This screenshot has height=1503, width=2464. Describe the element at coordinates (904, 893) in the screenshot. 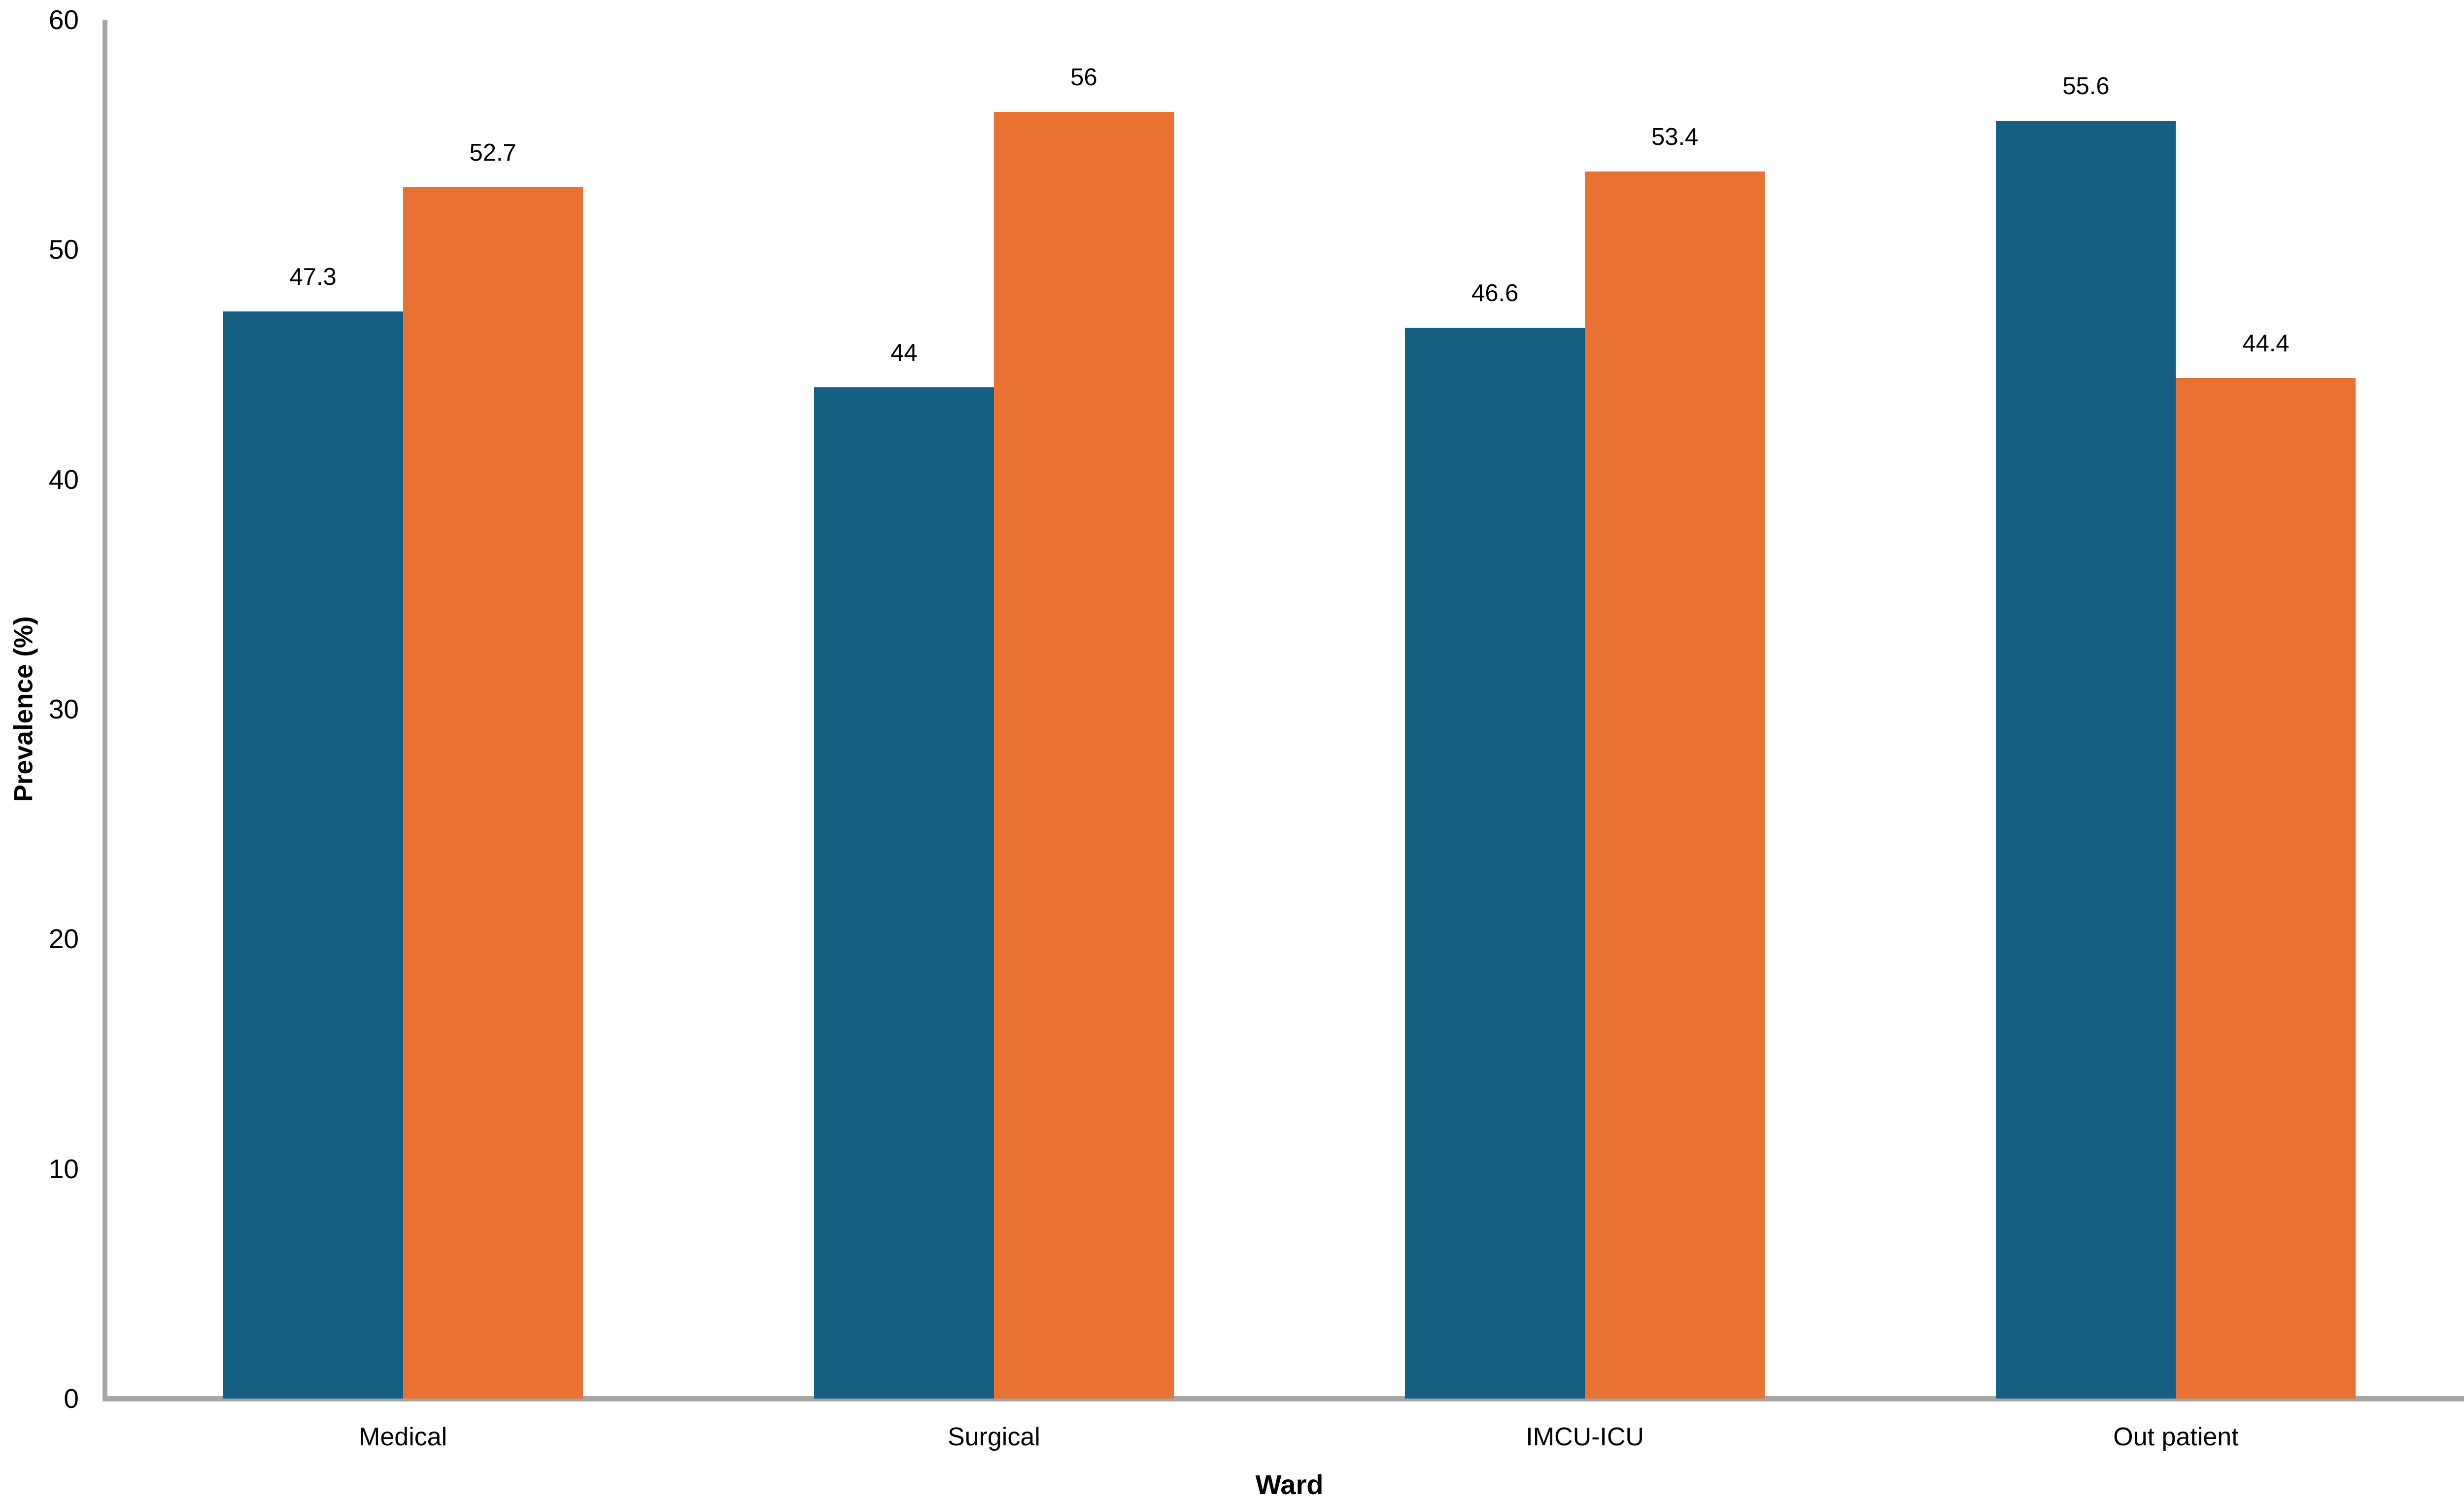

I see `bar-mssa-surgical` at that location.